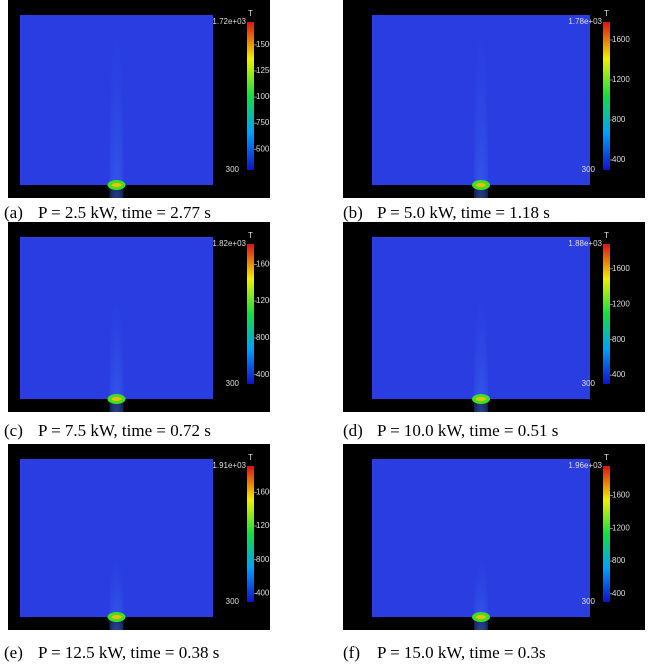 Image resolution: width=657 pixels, height=665 pixels. I want to click on colorbar-max: 1.78e+03, so click(585, 21).